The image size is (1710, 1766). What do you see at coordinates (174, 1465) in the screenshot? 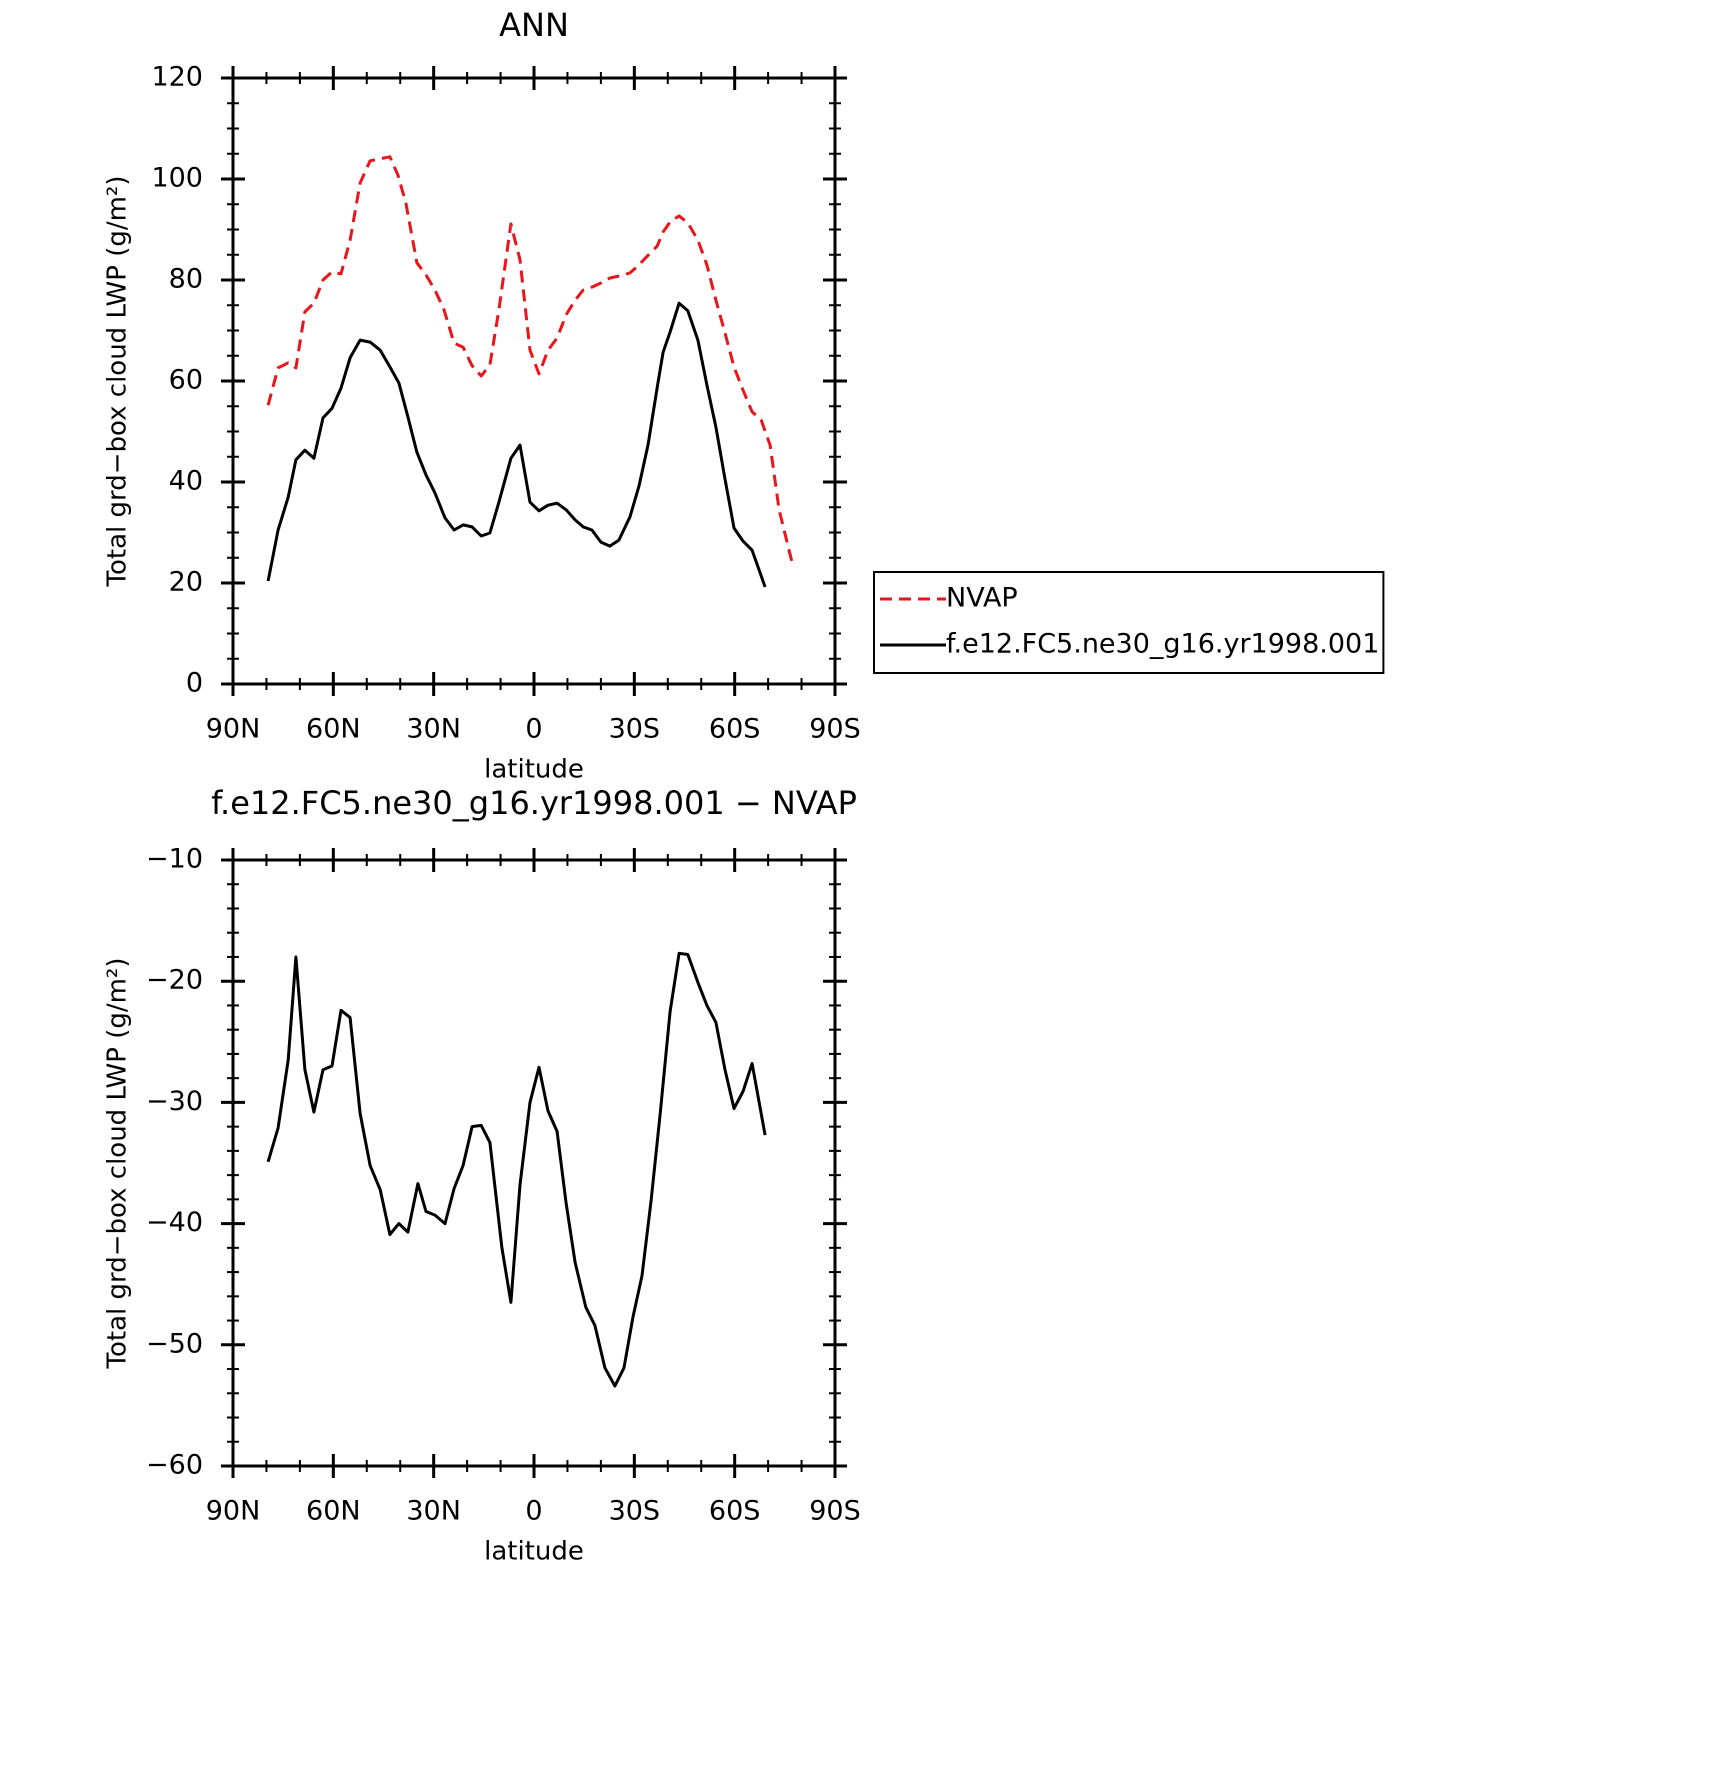
I see `y-tick-label: −60` at bounding box center [174, 1465].